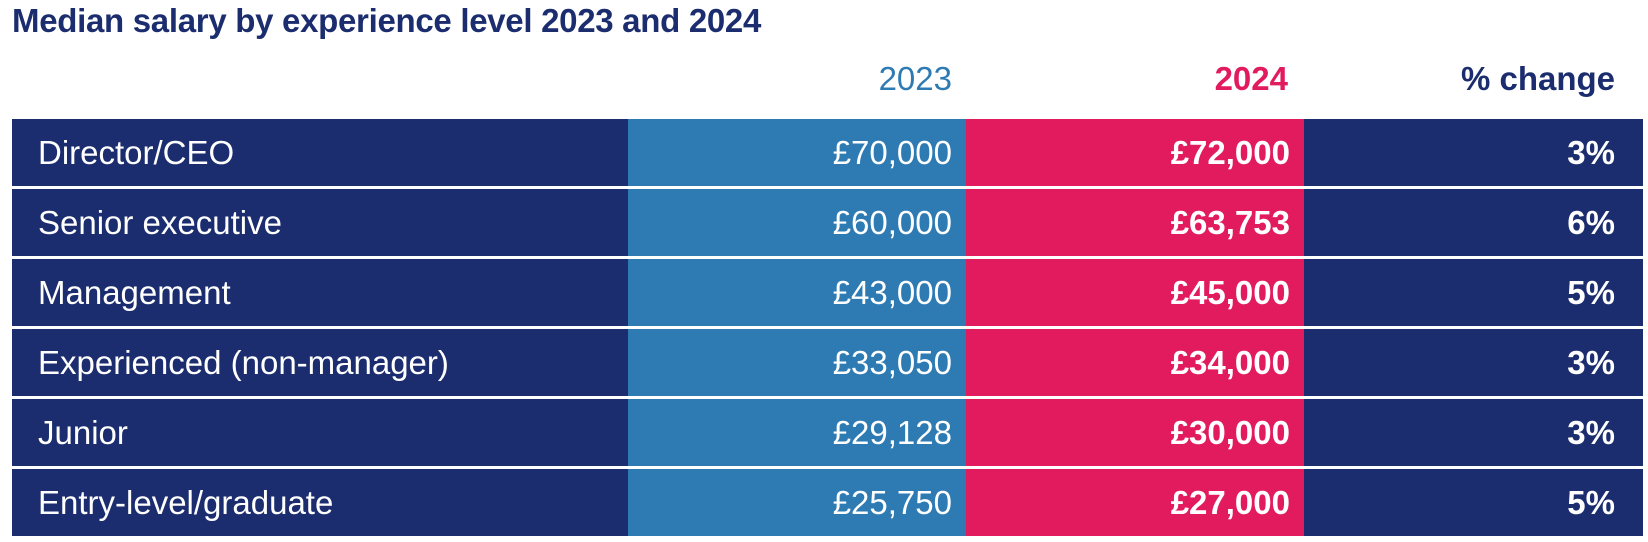 The height and width of the screenshot is (542, 1648). Describe the element at coordinates (797, 502) in the screenshot. I see `cell-2023-value: £25,750` at that location.